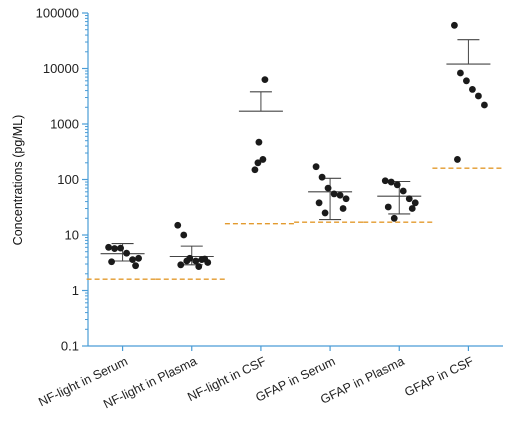 Image resolution: width=513 pixels, height=428 pixels. What do you see at coordinates (57, 13) in the screenshot?
I see `y-tick-label: 100000` at bounding box center [57, 13].